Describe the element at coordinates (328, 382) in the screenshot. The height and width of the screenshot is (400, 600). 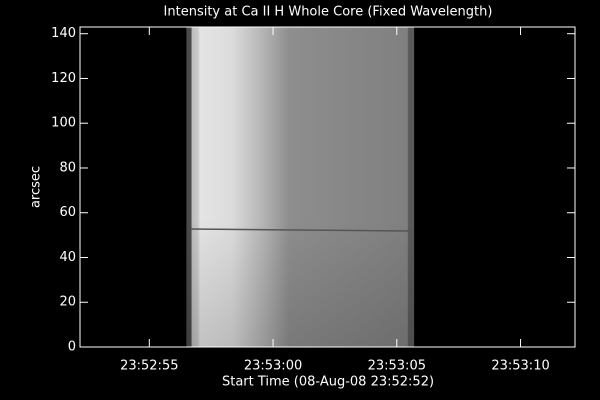
I see `x-axis-label: Start Time (08-Aug-08 23:52:52)` at that location.